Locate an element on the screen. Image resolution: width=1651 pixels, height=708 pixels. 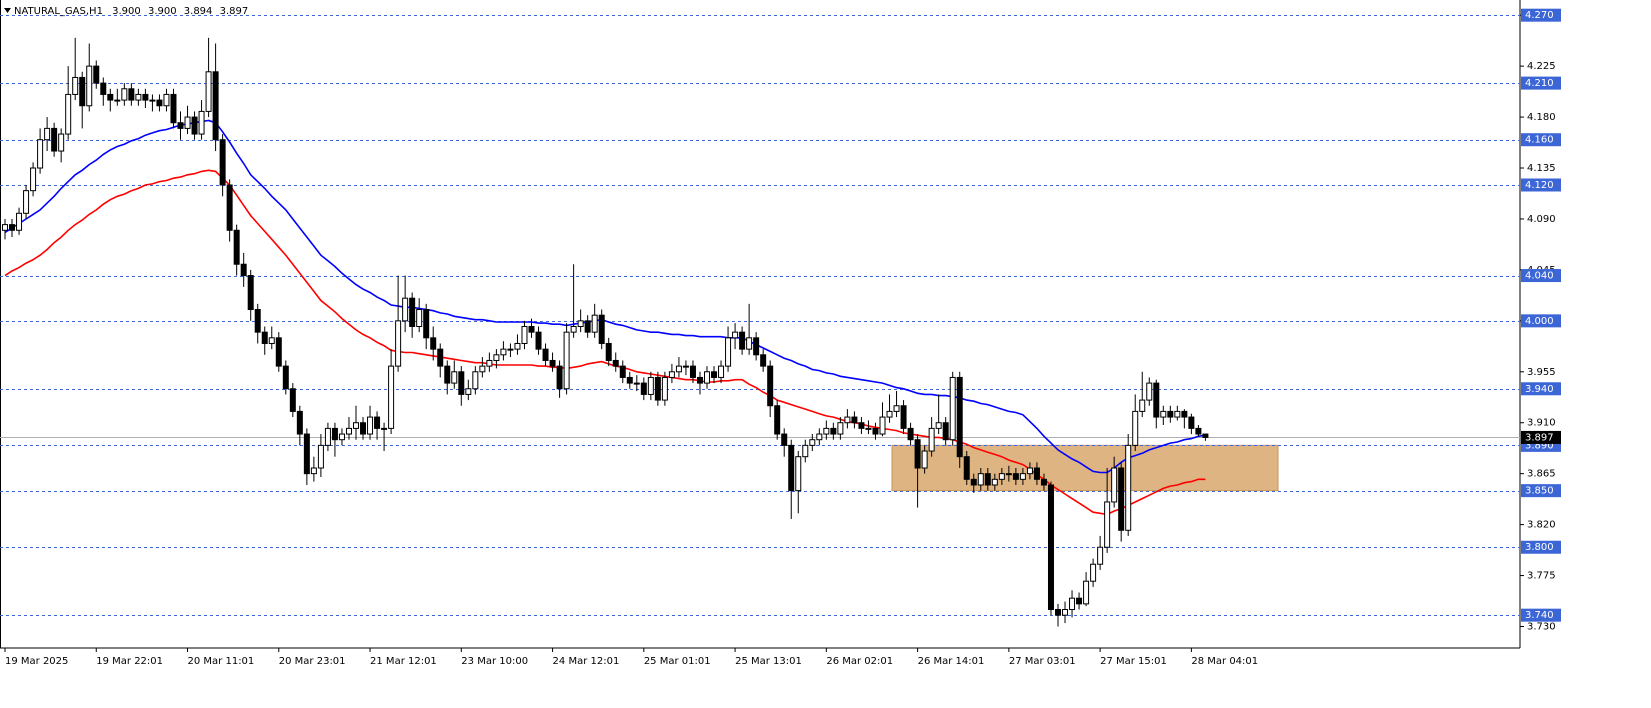
x-tick-label: 25 Mar 01:01 is located at coordinates (677, 661).